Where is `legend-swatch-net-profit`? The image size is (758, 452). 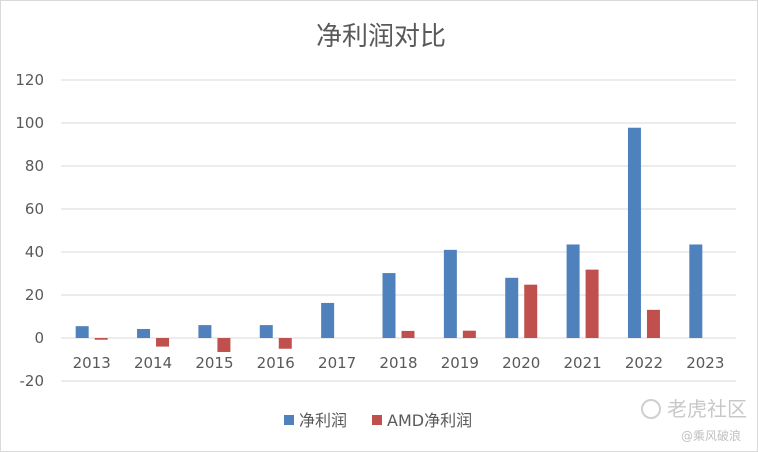 legend-swatch-net-profit is located at coordinates (289, 420).